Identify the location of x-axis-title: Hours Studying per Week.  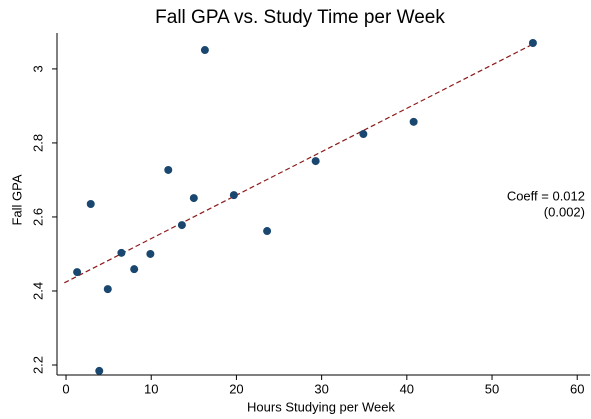
(321, 406).